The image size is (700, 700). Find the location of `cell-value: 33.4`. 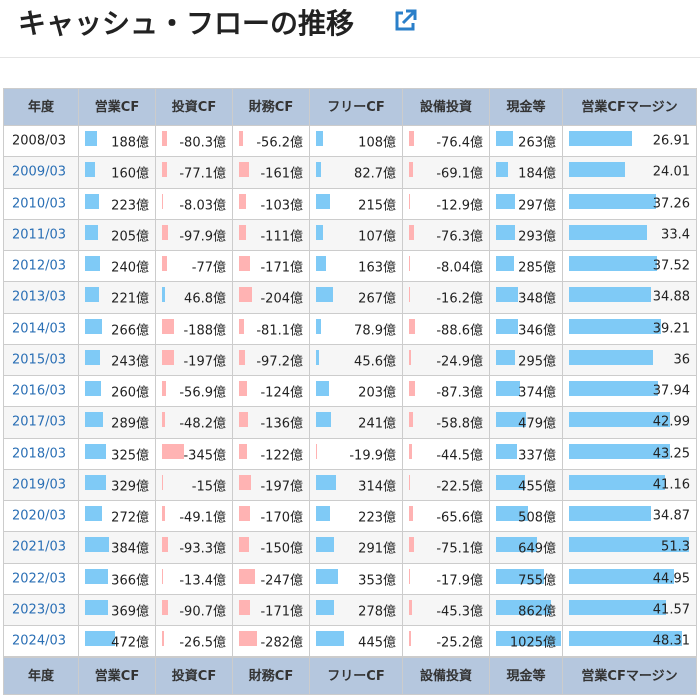

cell-value: 33.4 is located at coordinates (675, 235).